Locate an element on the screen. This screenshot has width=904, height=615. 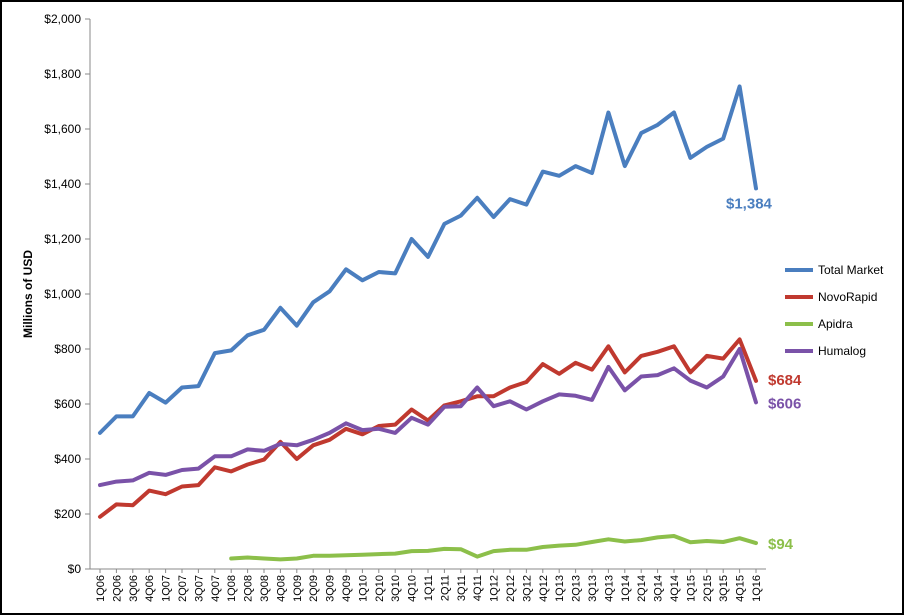
end-label-novorapid: $684 is located at coordinates (785, 380).